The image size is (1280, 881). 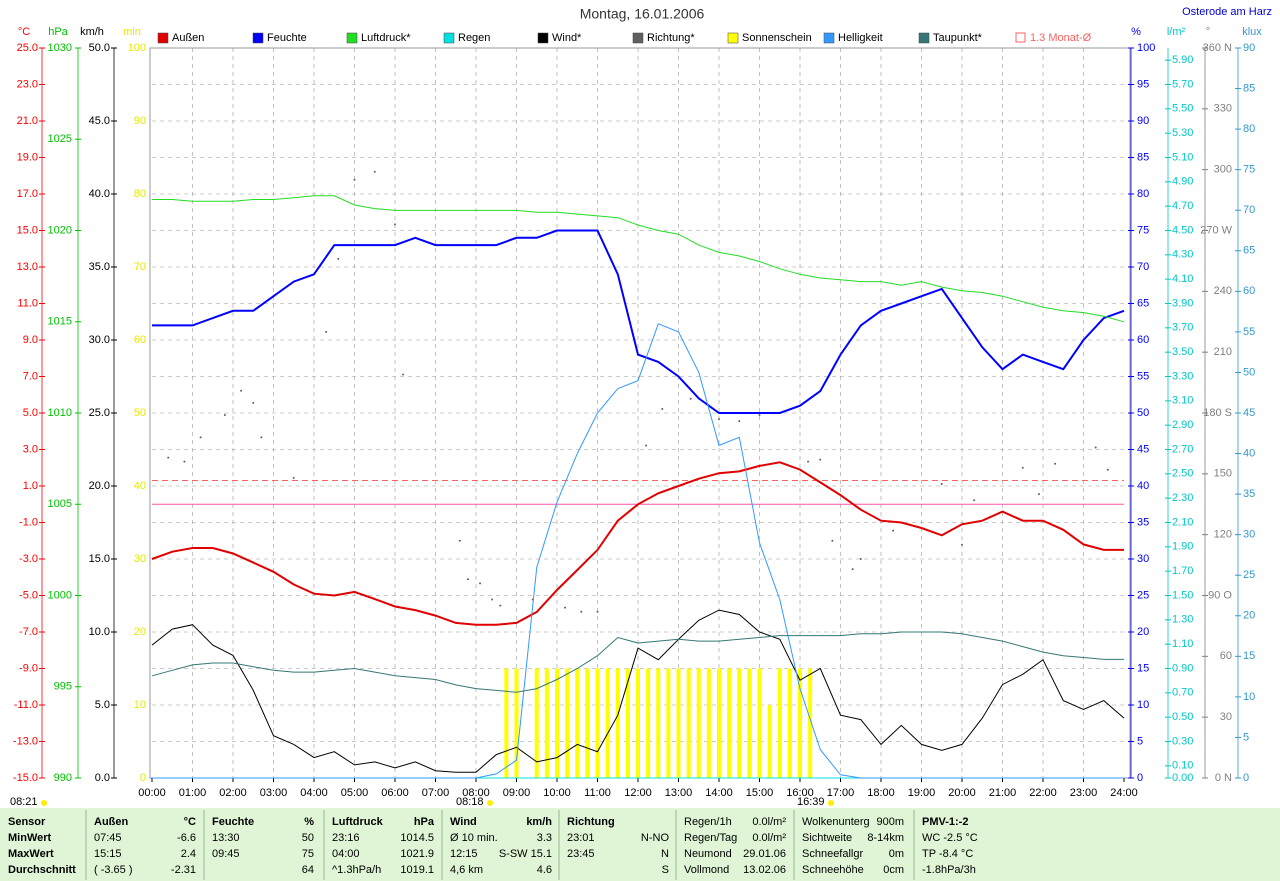 What do you see at coordinates (28, 559) in the screenshot?
I see `y-tick-label: -3.0` at bounding box center [28, 559].